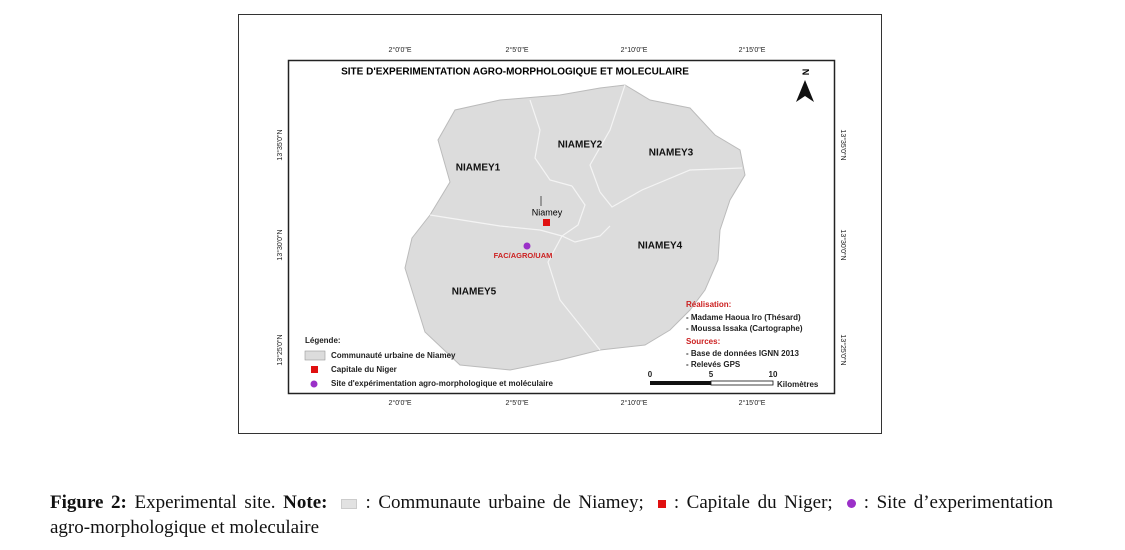 Image resolution: width=1125 pixels, height=550 pixels. I want to click on scale-tick: 5, so click(711, 374).